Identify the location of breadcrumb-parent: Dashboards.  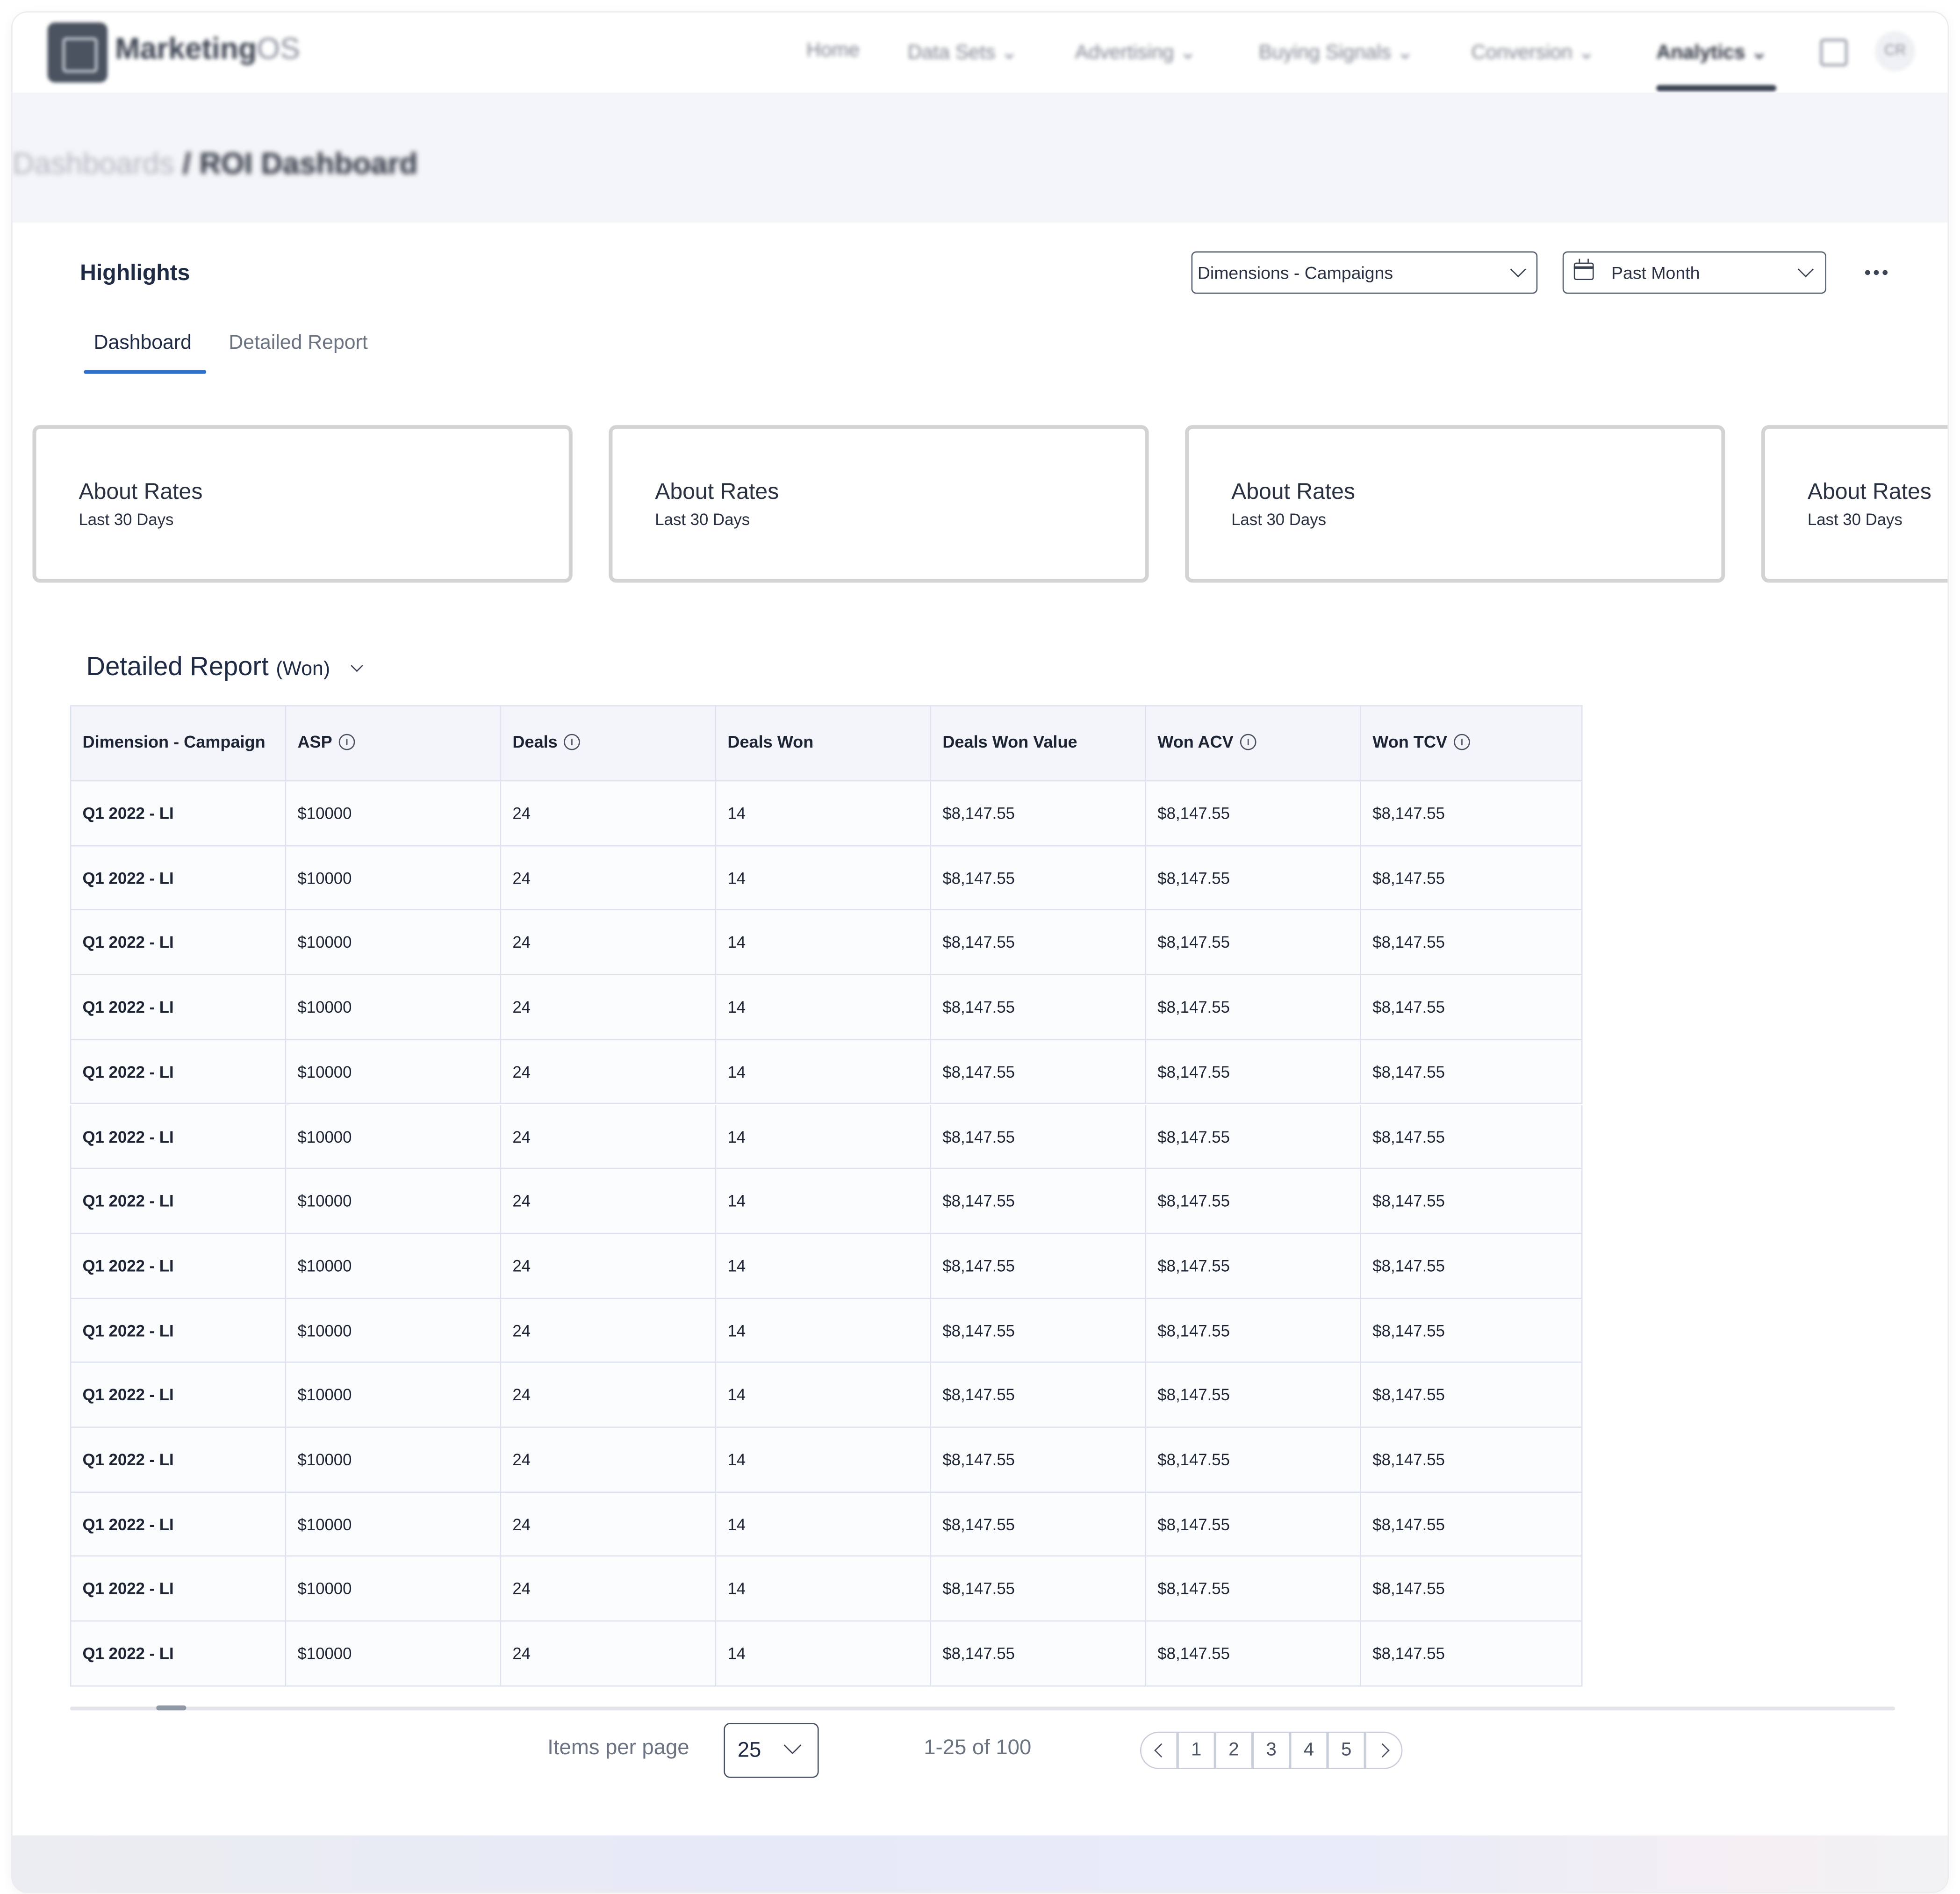
(93, 164).